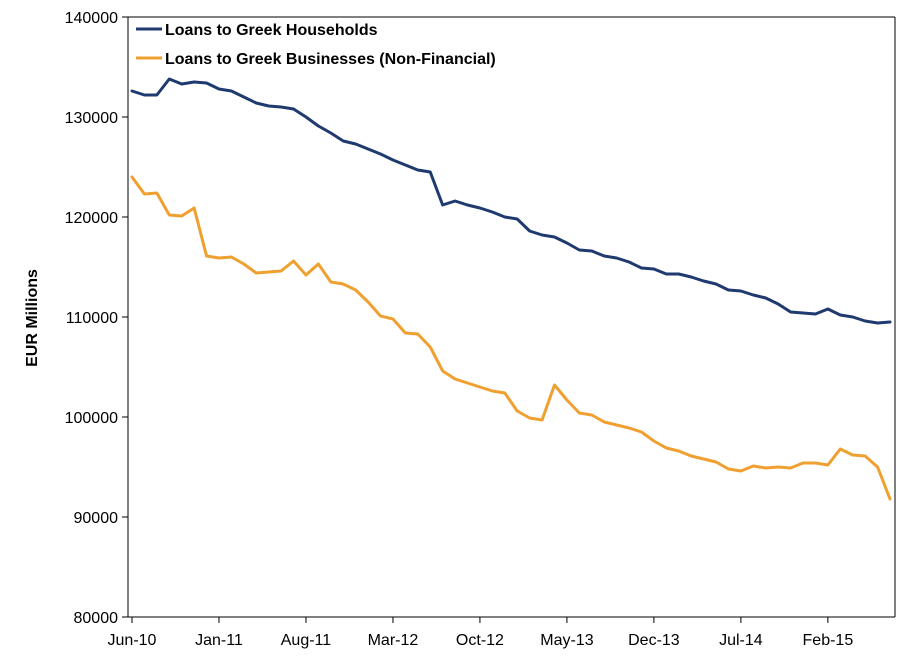  I want to click on x-tick-label: Oct-12, so click(480, 640).